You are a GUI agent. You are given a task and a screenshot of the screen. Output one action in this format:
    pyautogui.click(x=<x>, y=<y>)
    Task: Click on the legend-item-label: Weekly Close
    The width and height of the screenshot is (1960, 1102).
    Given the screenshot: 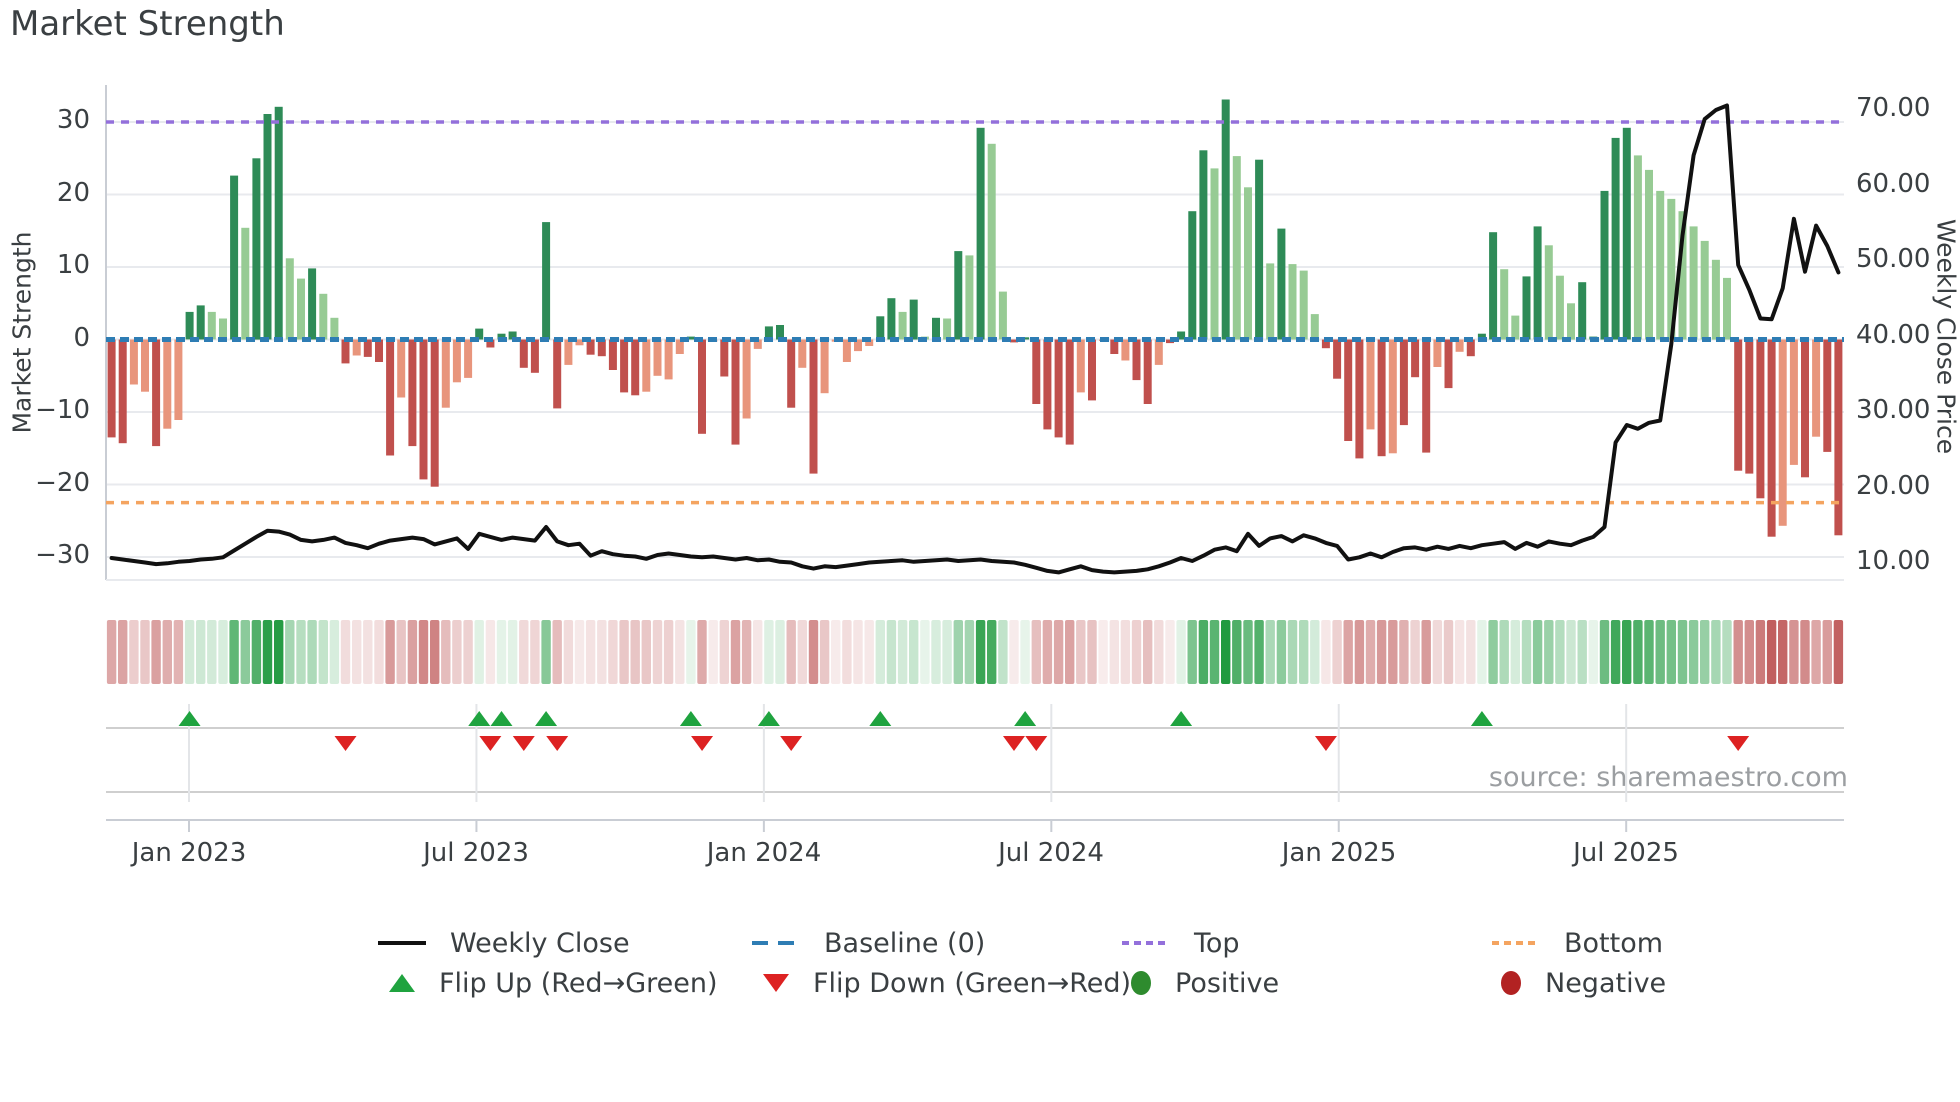 What is the action you would take?
    pyautogui.click(x=540, y=943)
    